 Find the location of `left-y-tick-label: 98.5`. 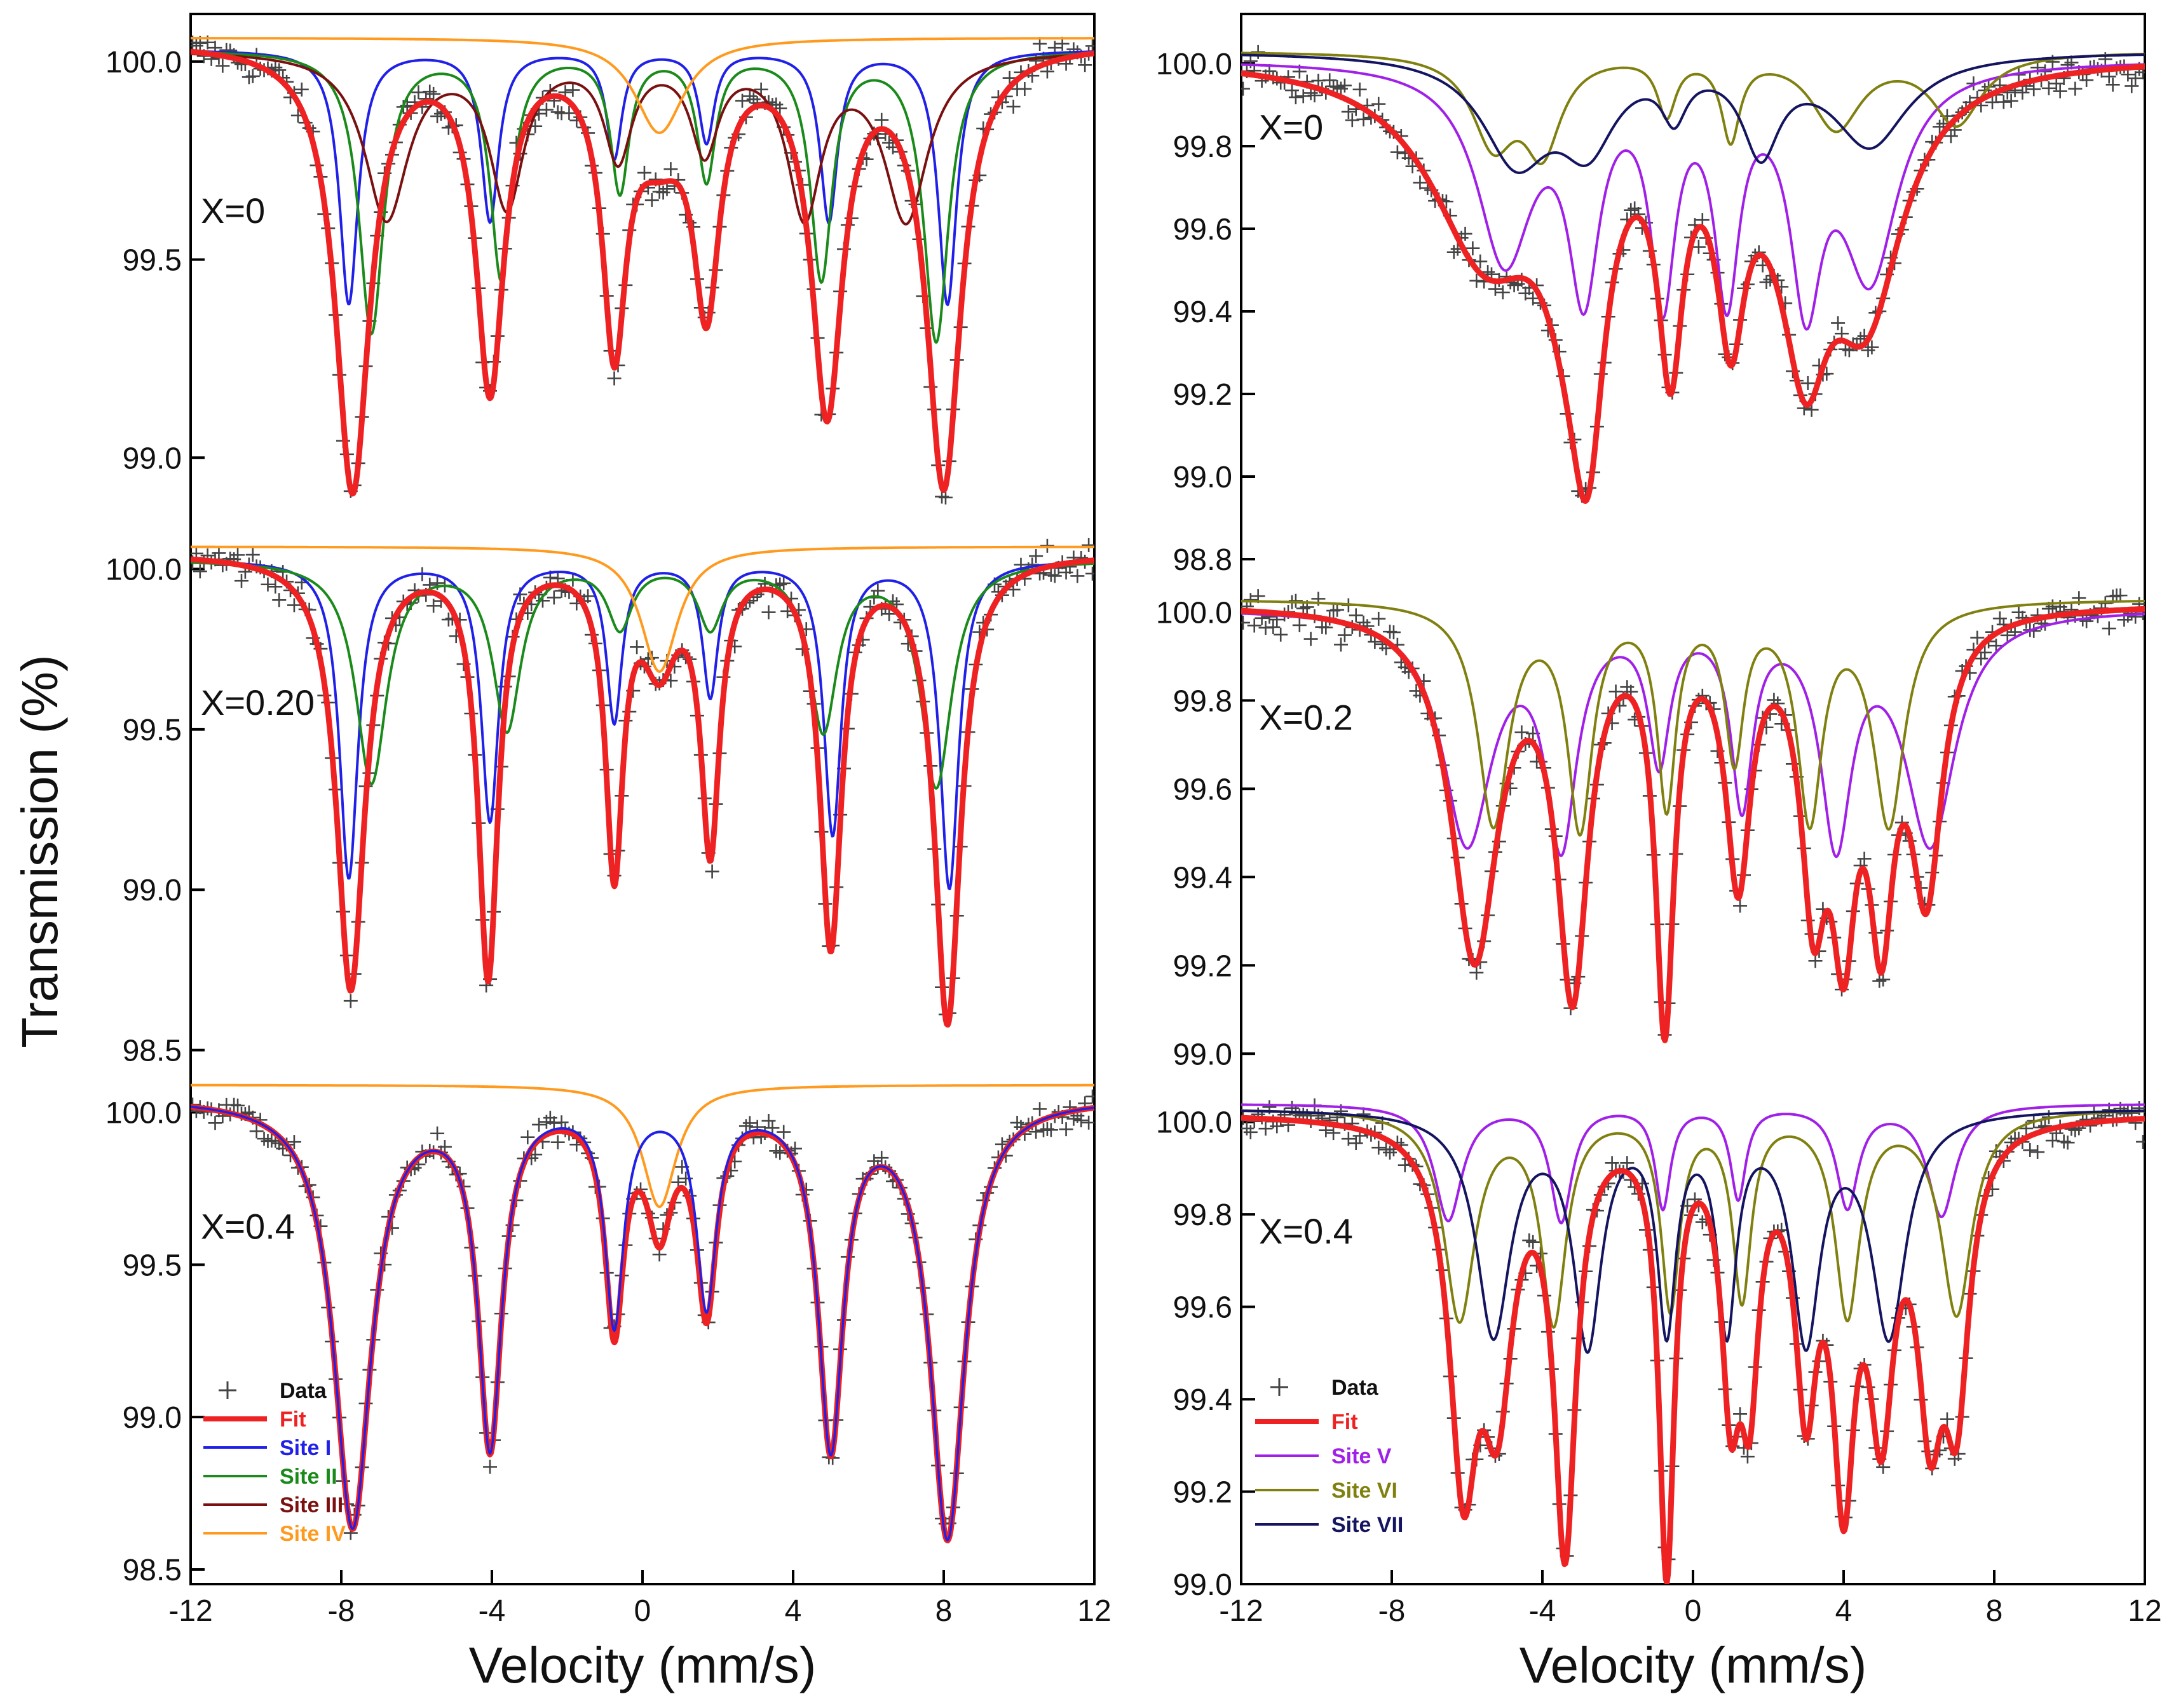

left-y-tick-label: 98.5 is located at coordinates (152, 1570).